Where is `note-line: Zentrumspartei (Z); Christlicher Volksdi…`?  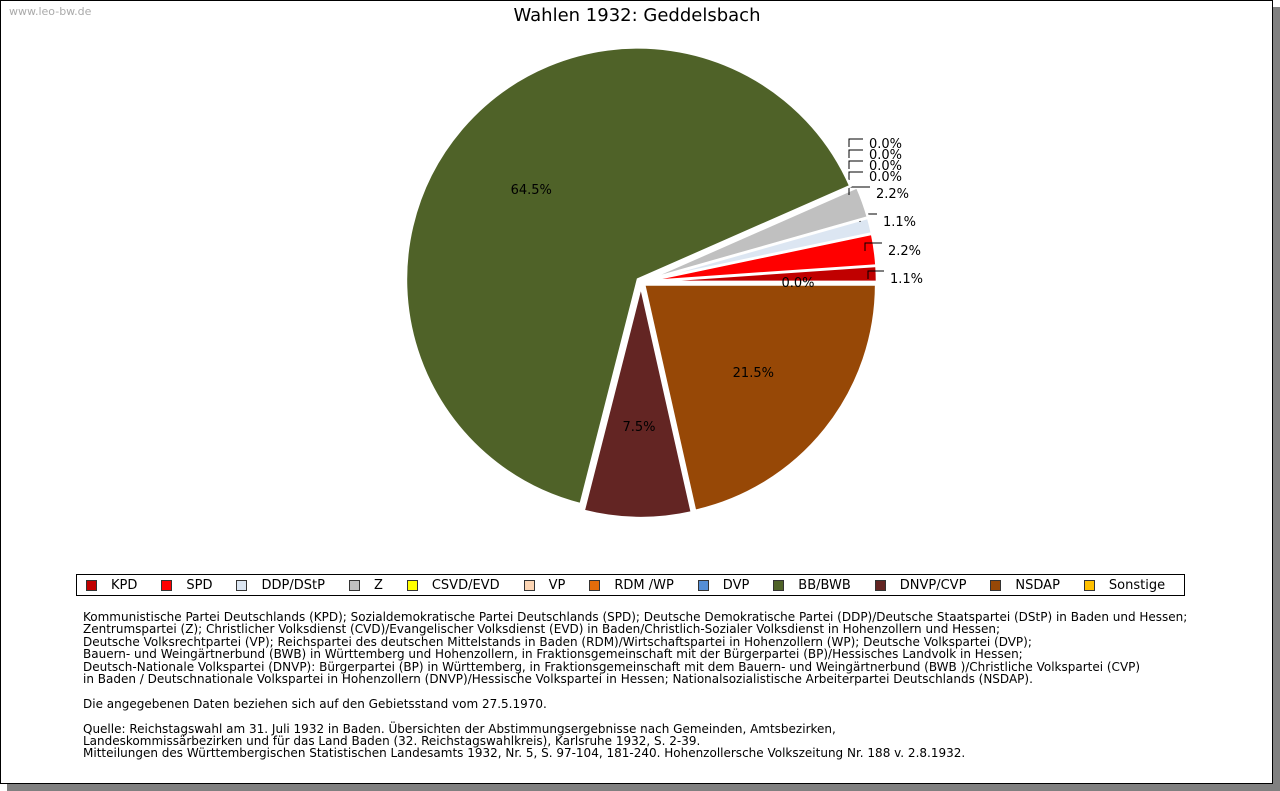 note-line: Zentrumspartei (Z); Christlicher Volksdi… is located at coordinates (542, 629).